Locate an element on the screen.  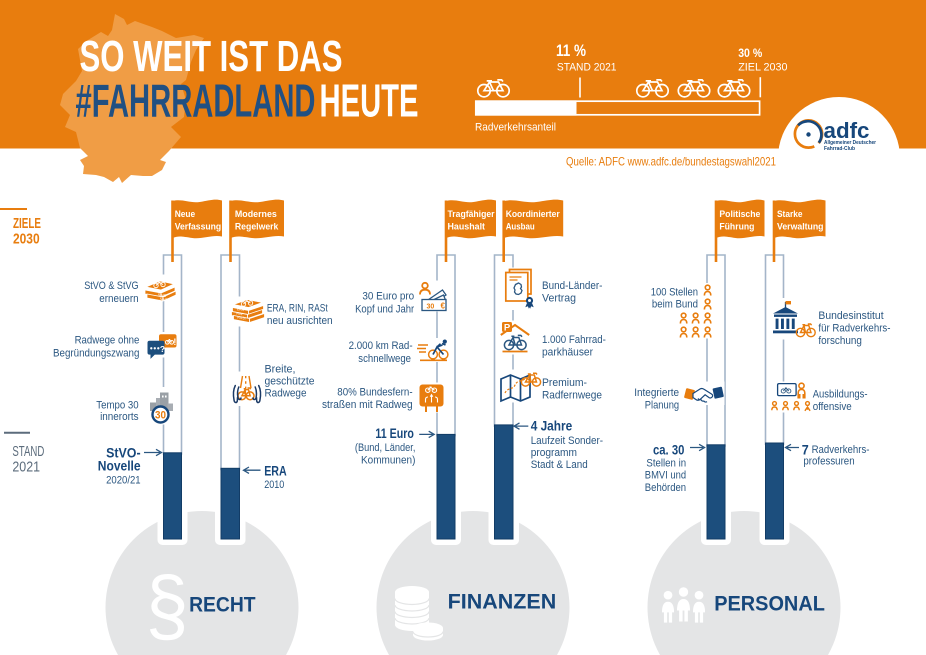
svg-text: 2020/21 is located at coordinates (123, 481).